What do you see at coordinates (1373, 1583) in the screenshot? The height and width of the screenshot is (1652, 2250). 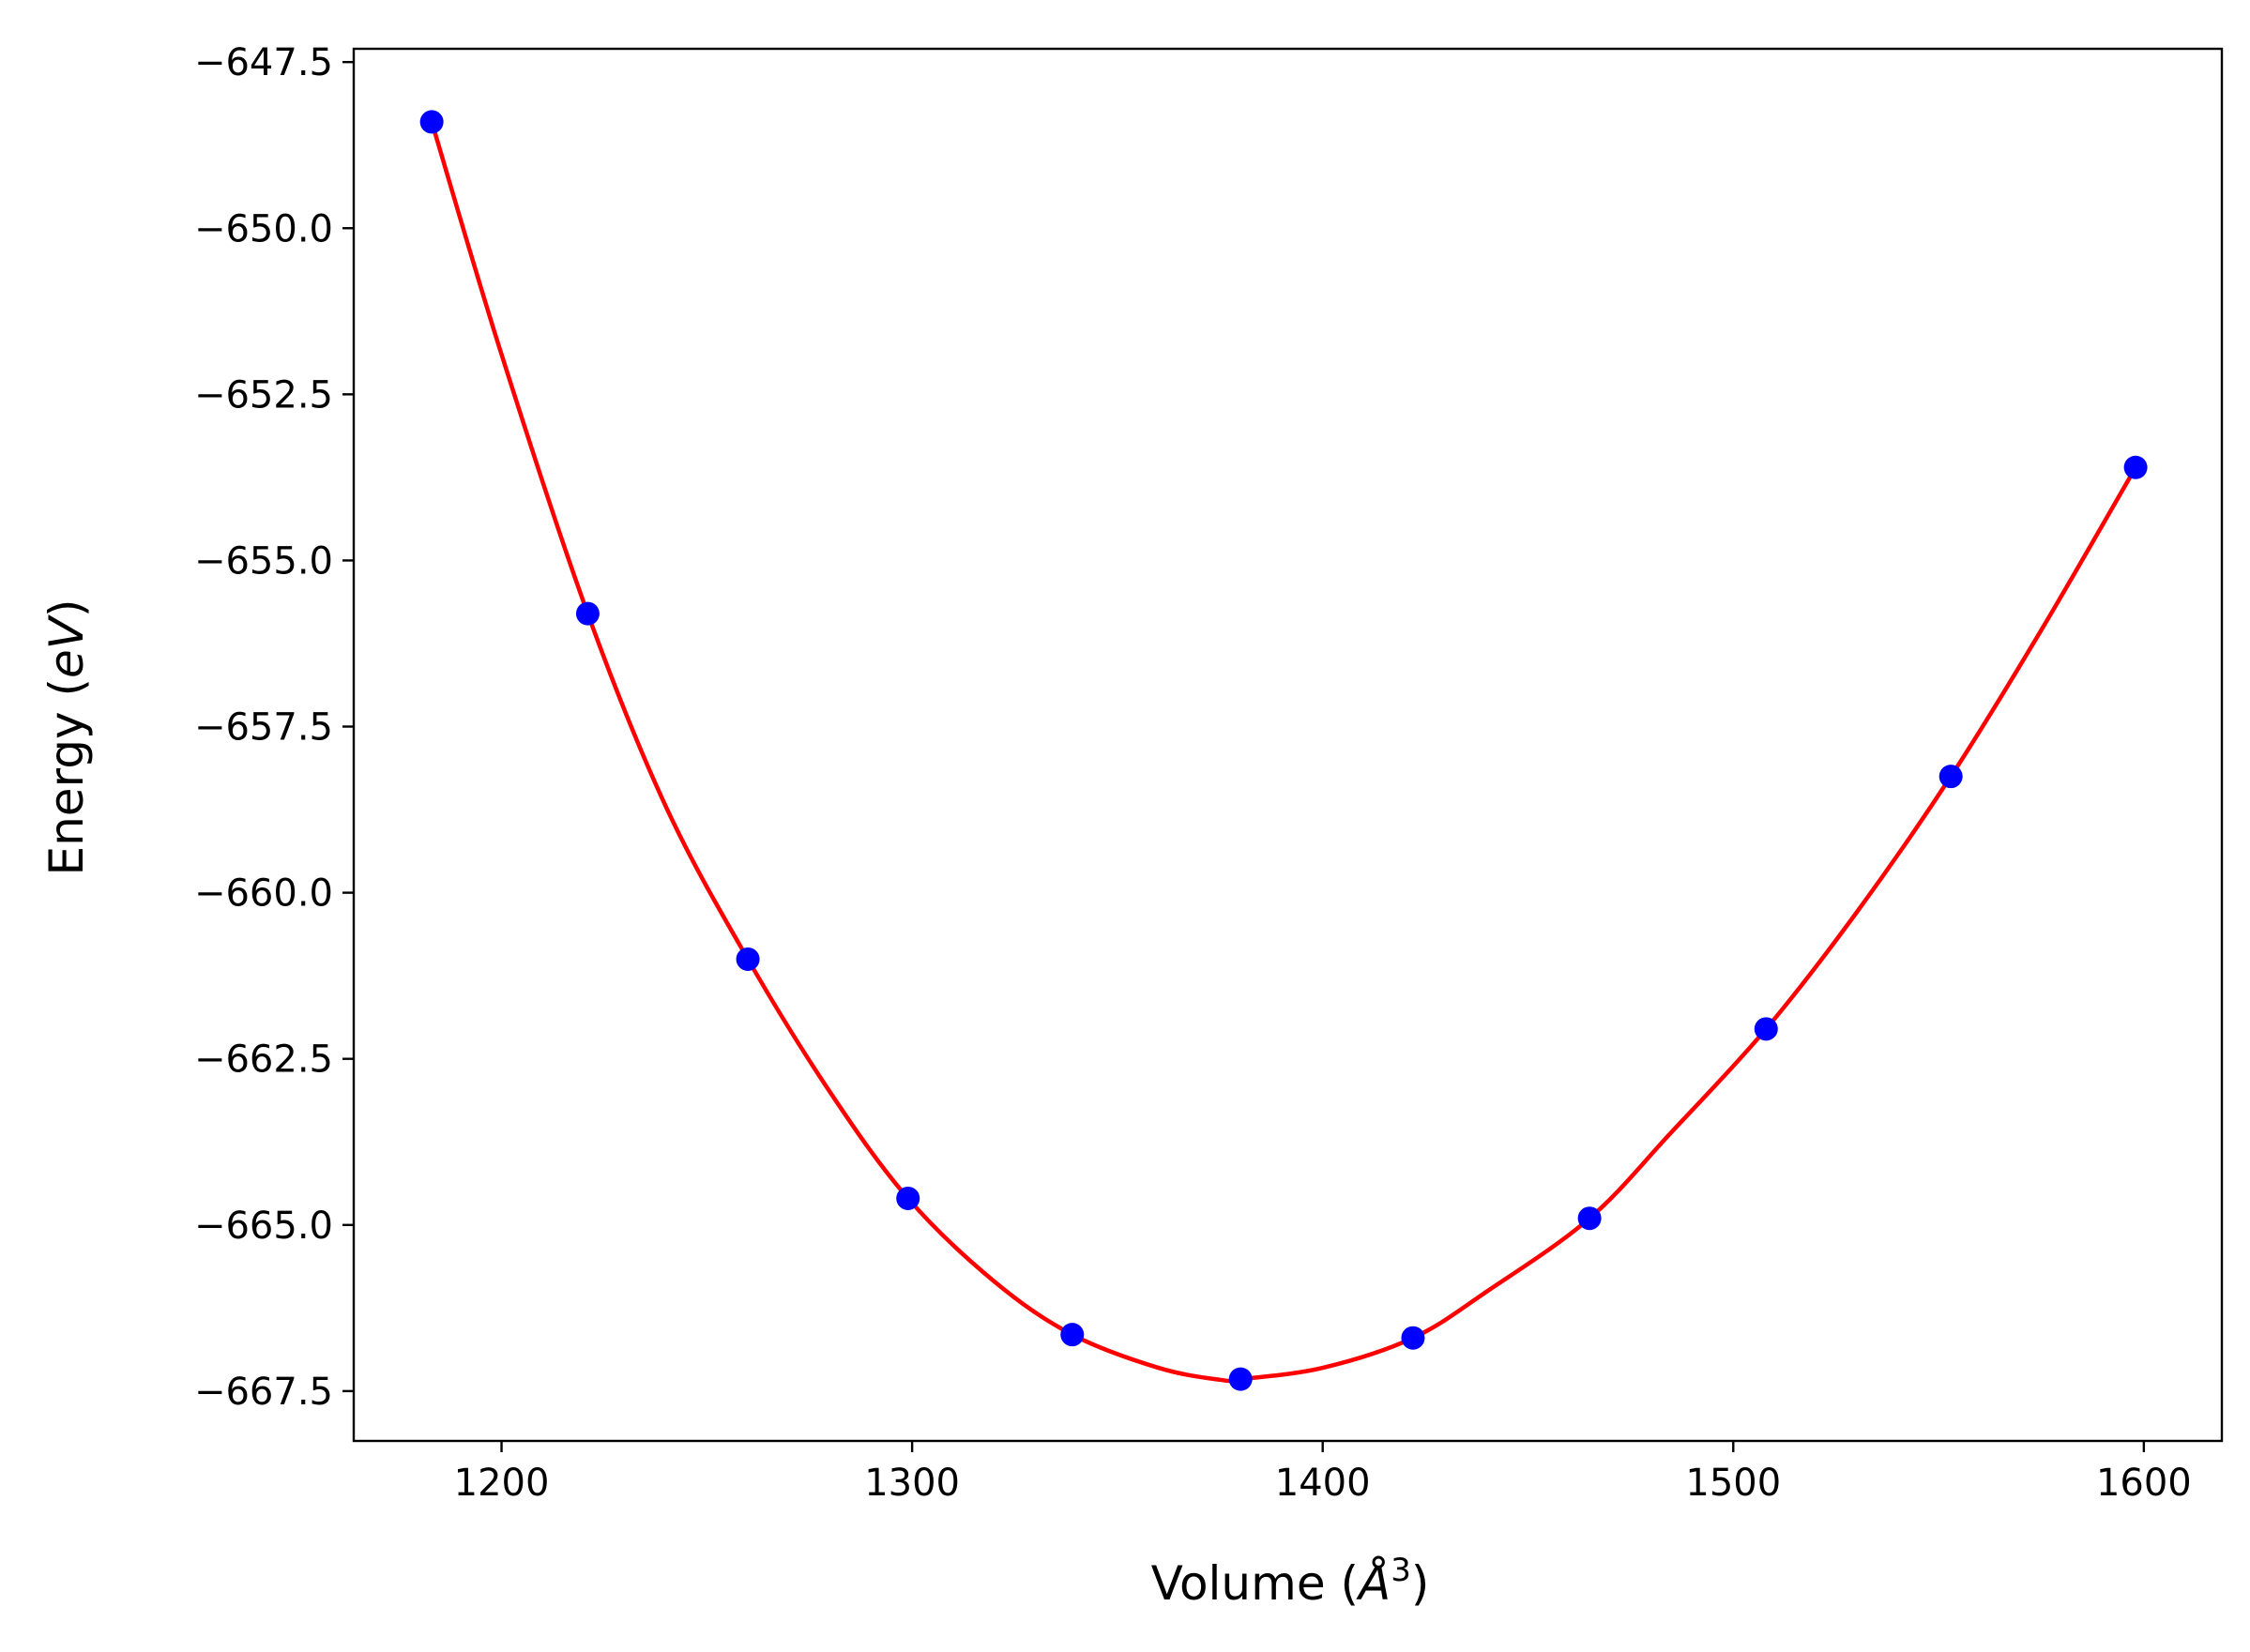 I see `x-axis-label-unit: Å` at bounding box center [1373, 1583].